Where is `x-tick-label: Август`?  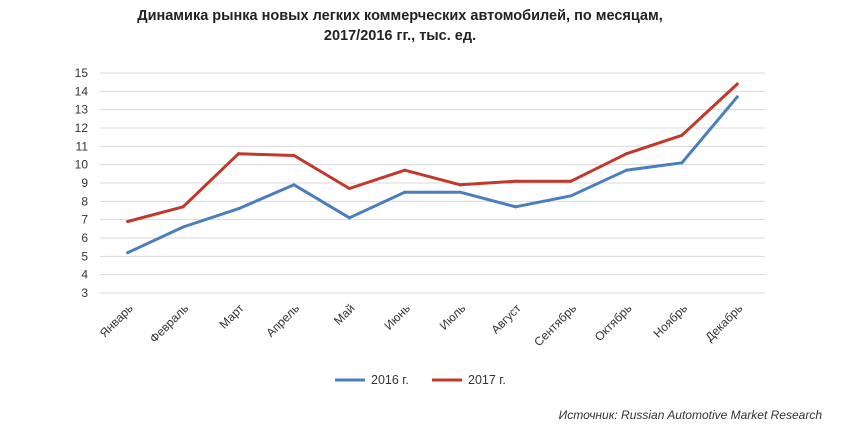
x-tick-label: Август is located at coordinates (506, 319).